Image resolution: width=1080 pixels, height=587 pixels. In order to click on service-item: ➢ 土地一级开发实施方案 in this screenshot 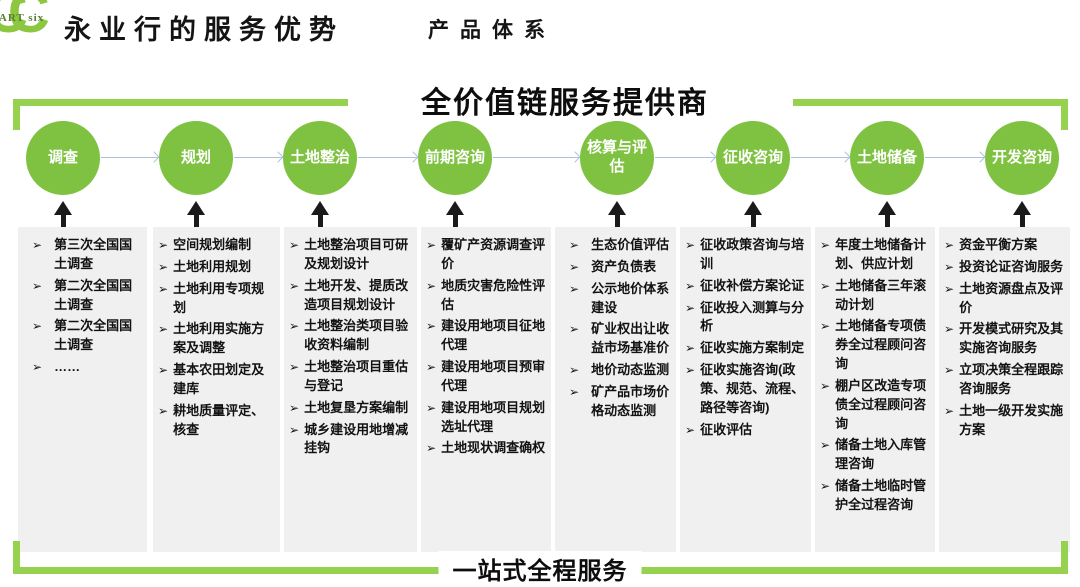, I will do `click(1005, 421)`.